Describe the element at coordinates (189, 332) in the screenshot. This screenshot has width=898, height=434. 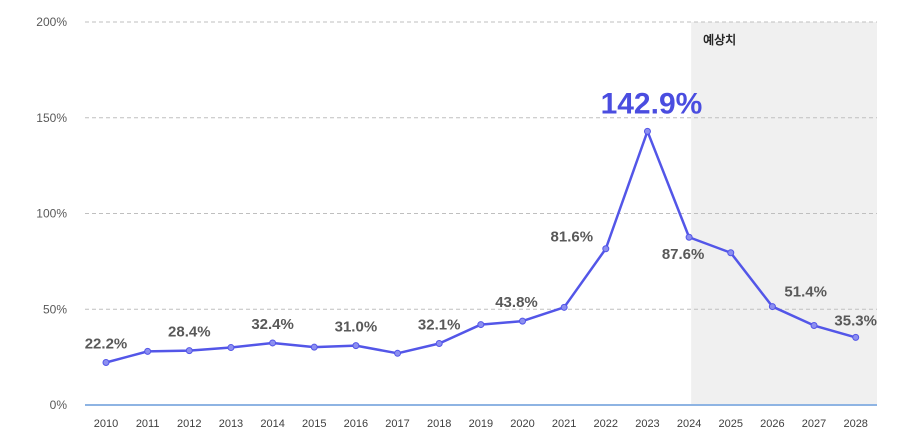
I see `data-label: 28.4%` at that location.